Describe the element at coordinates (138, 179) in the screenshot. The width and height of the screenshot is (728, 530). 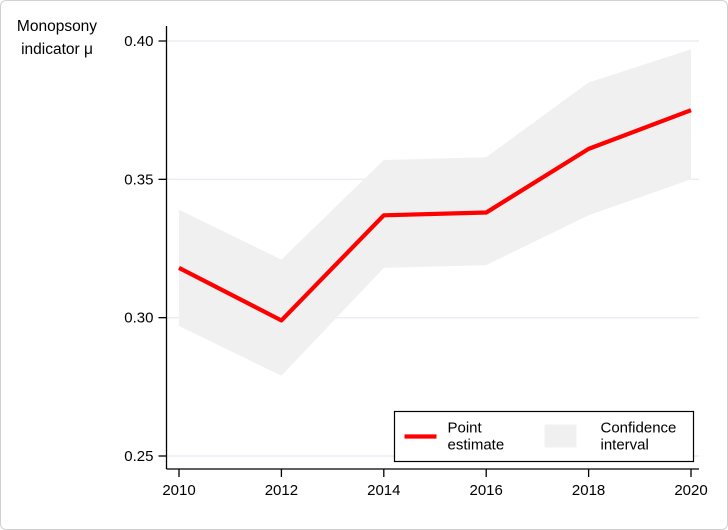
I see `y-tick-label: 0.35` at that location.